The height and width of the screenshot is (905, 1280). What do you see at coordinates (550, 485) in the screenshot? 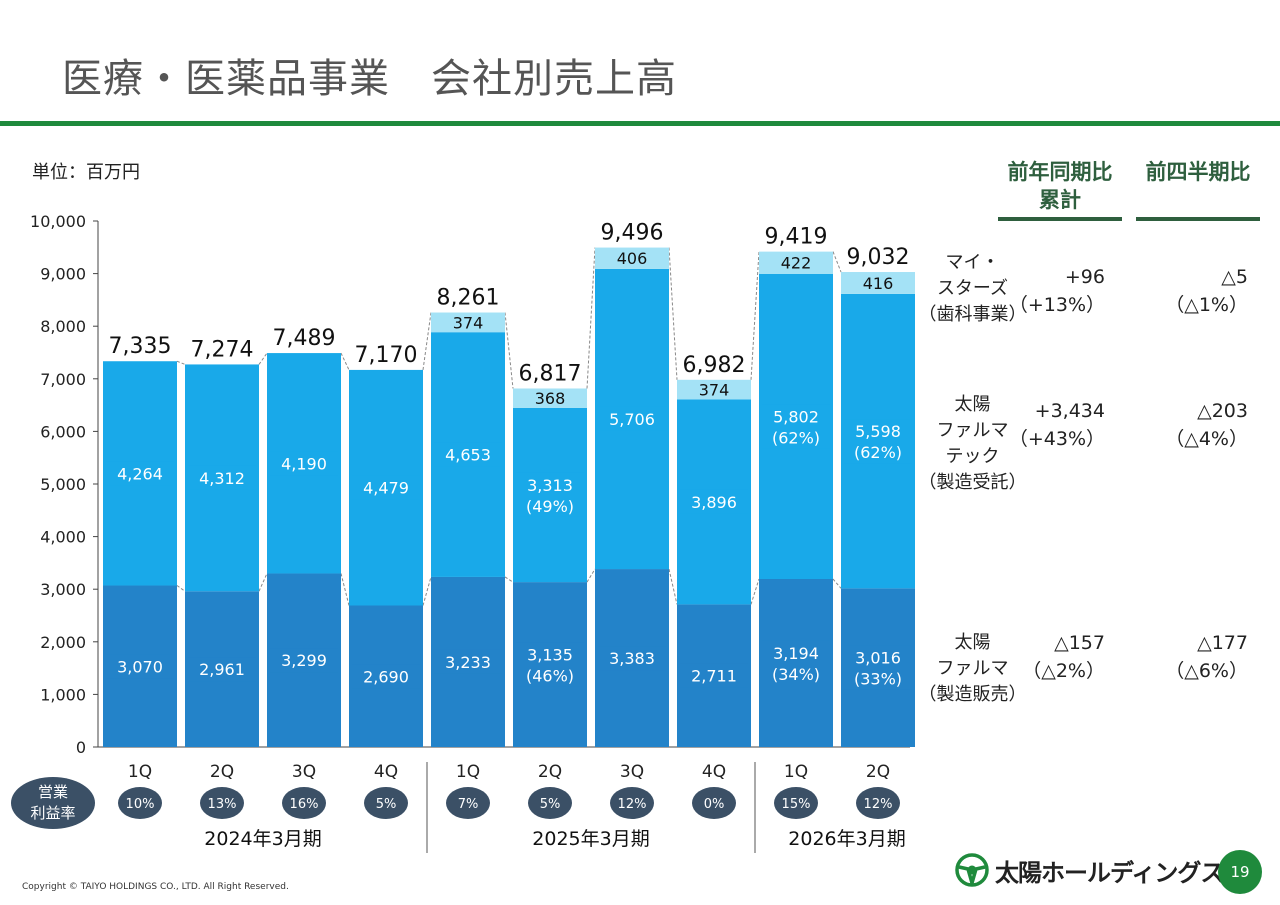
I see `bar-pharmatech-label: 3,313` at bounding box center [550, 485].